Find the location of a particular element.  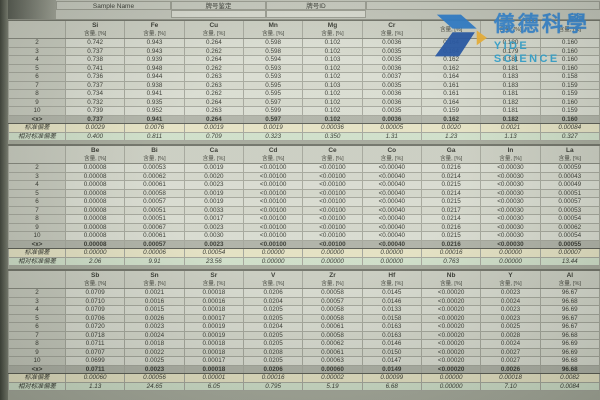

table-cell: 0.0021 is located at coordinates (510, 128).